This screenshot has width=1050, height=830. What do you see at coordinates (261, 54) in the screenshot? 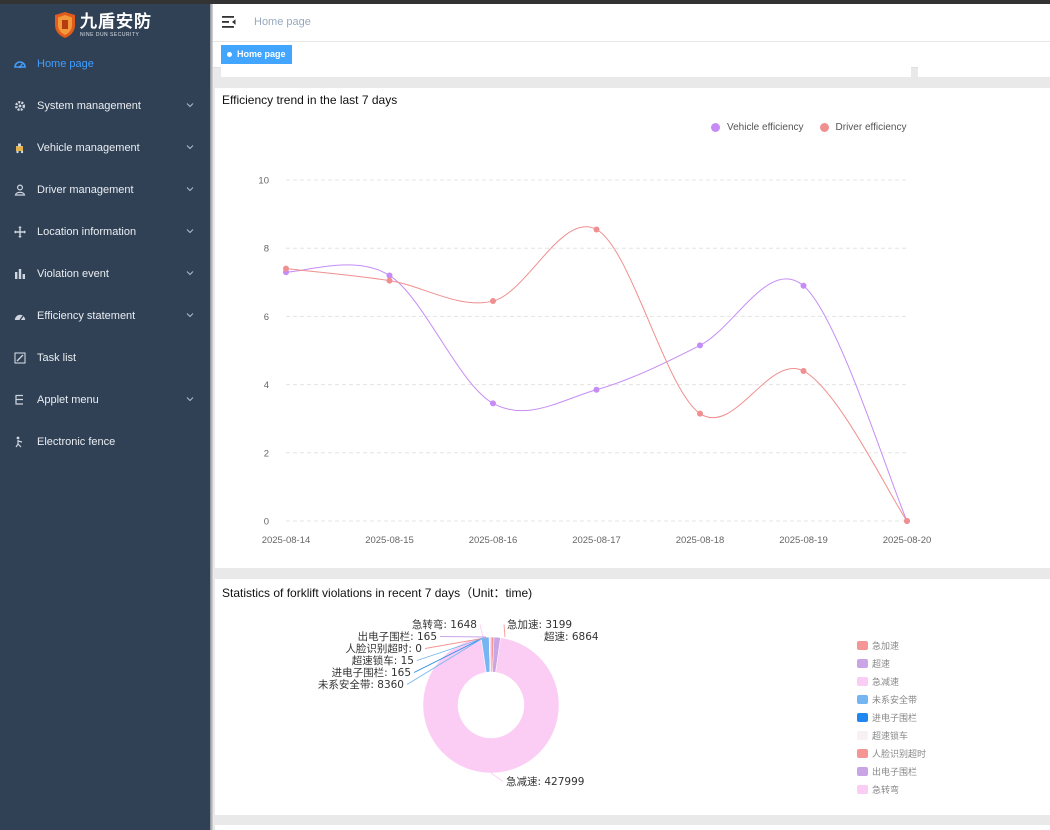
I see `tag-label: Home page` at bounding box center [261, 54].